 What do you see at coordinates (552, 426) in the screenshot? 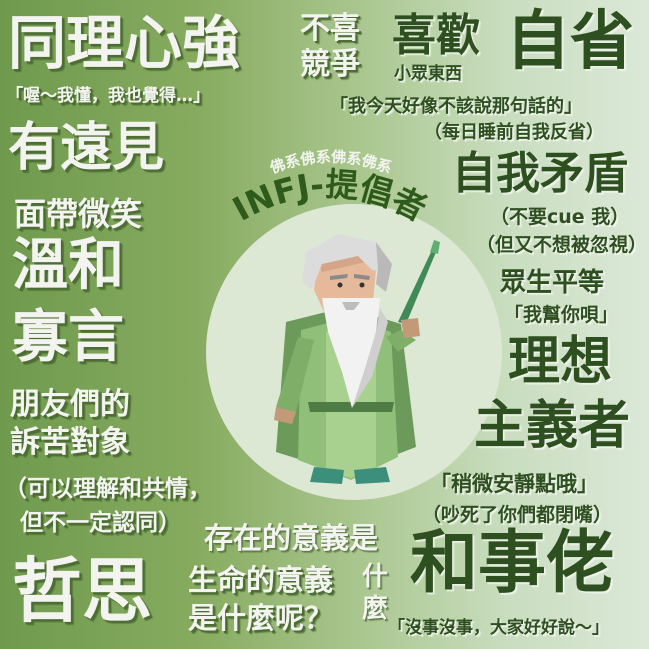
I see `idealist-2: 主義者` at bounding box center [552, 426].